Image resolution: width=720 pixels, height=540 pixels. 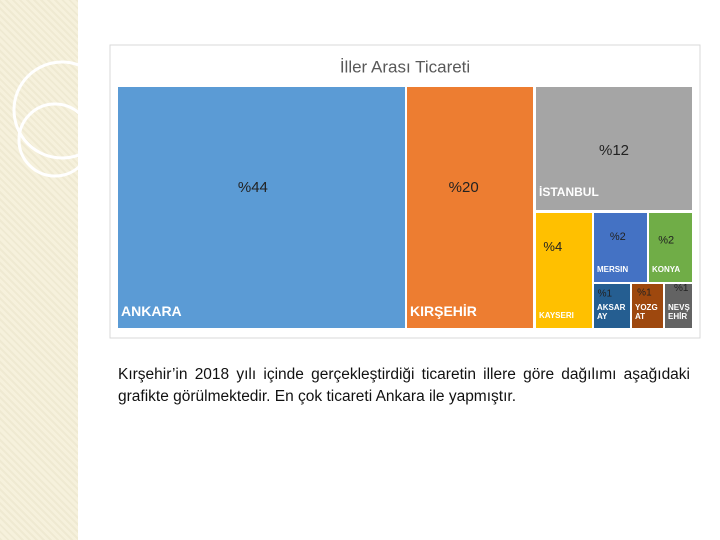 I want to click on value-label: %44, so click(x=253, y=187).